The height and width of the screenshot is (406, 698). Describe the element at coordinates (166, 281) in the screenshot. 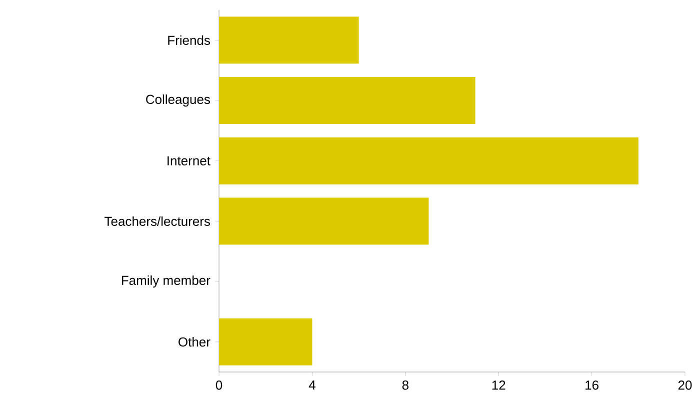

I see `y-tick-label: Family member` at that location.